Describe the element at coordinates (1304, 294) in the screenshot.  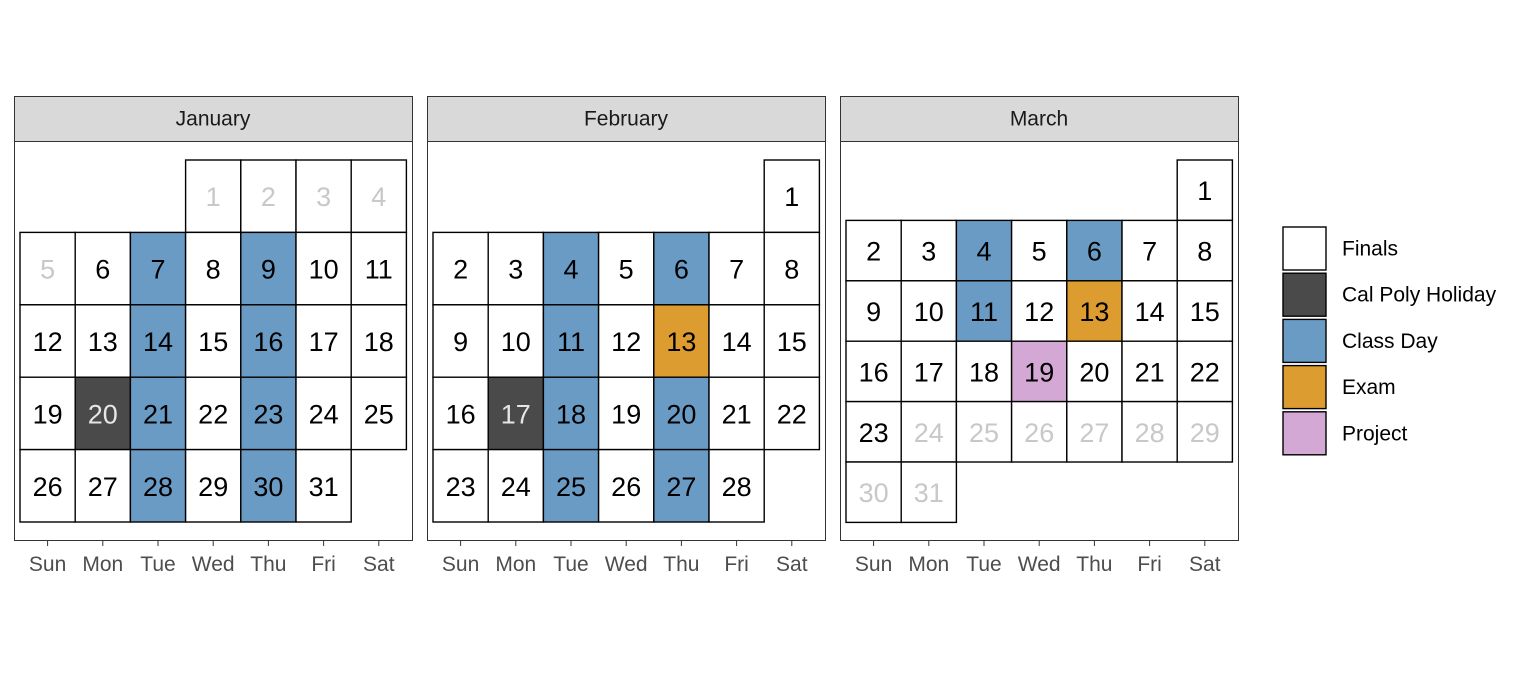
I see `legend-key-cal-poly-holiday` at that location.